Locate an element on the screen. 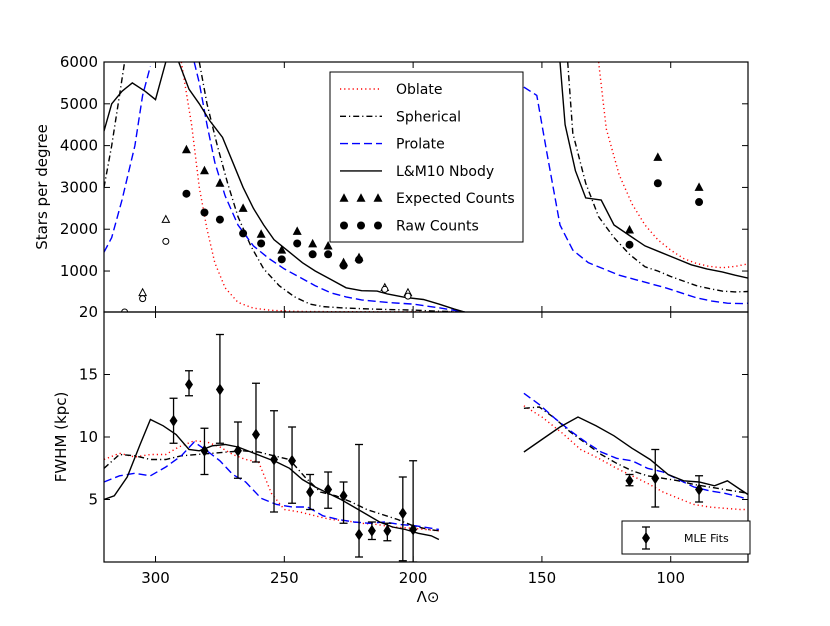  y-tick-label: 2000 is located at coordinates (79, 229).